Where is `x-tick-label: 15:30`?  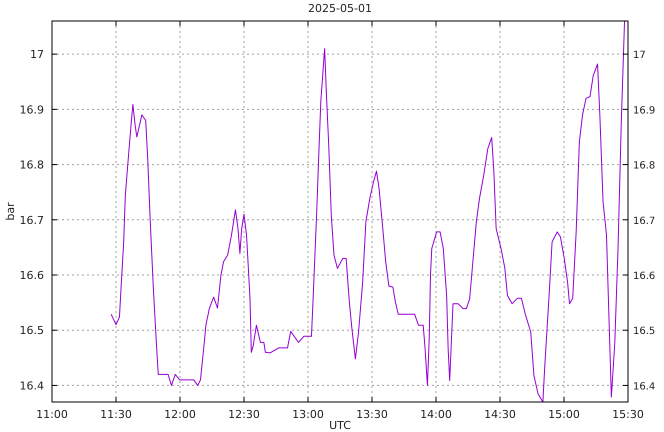 x-tick-label: 15:30 is located at coordinates (628, 414).